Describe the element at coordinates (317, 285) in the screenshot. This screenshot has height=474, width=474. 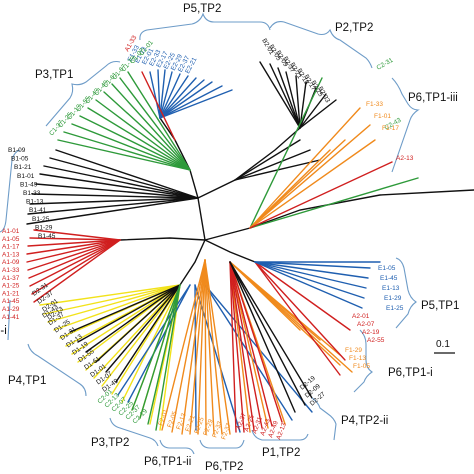
I see `clade-p5tp1-blue-branches` at that location.